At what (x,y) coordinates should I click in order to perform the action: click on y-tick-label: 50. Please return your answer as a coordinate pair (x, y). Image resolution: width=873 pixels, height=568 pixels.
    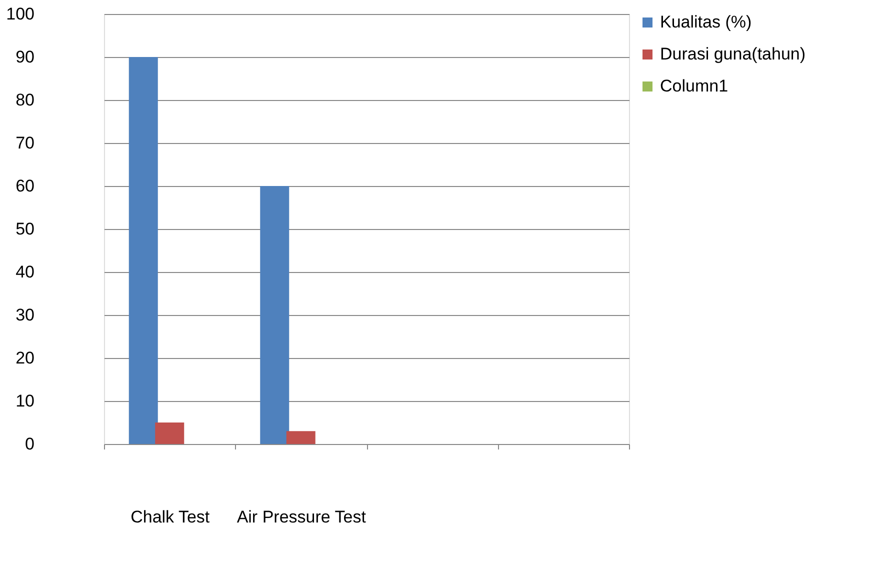
    Looking at the image, I should click on (25, 229).